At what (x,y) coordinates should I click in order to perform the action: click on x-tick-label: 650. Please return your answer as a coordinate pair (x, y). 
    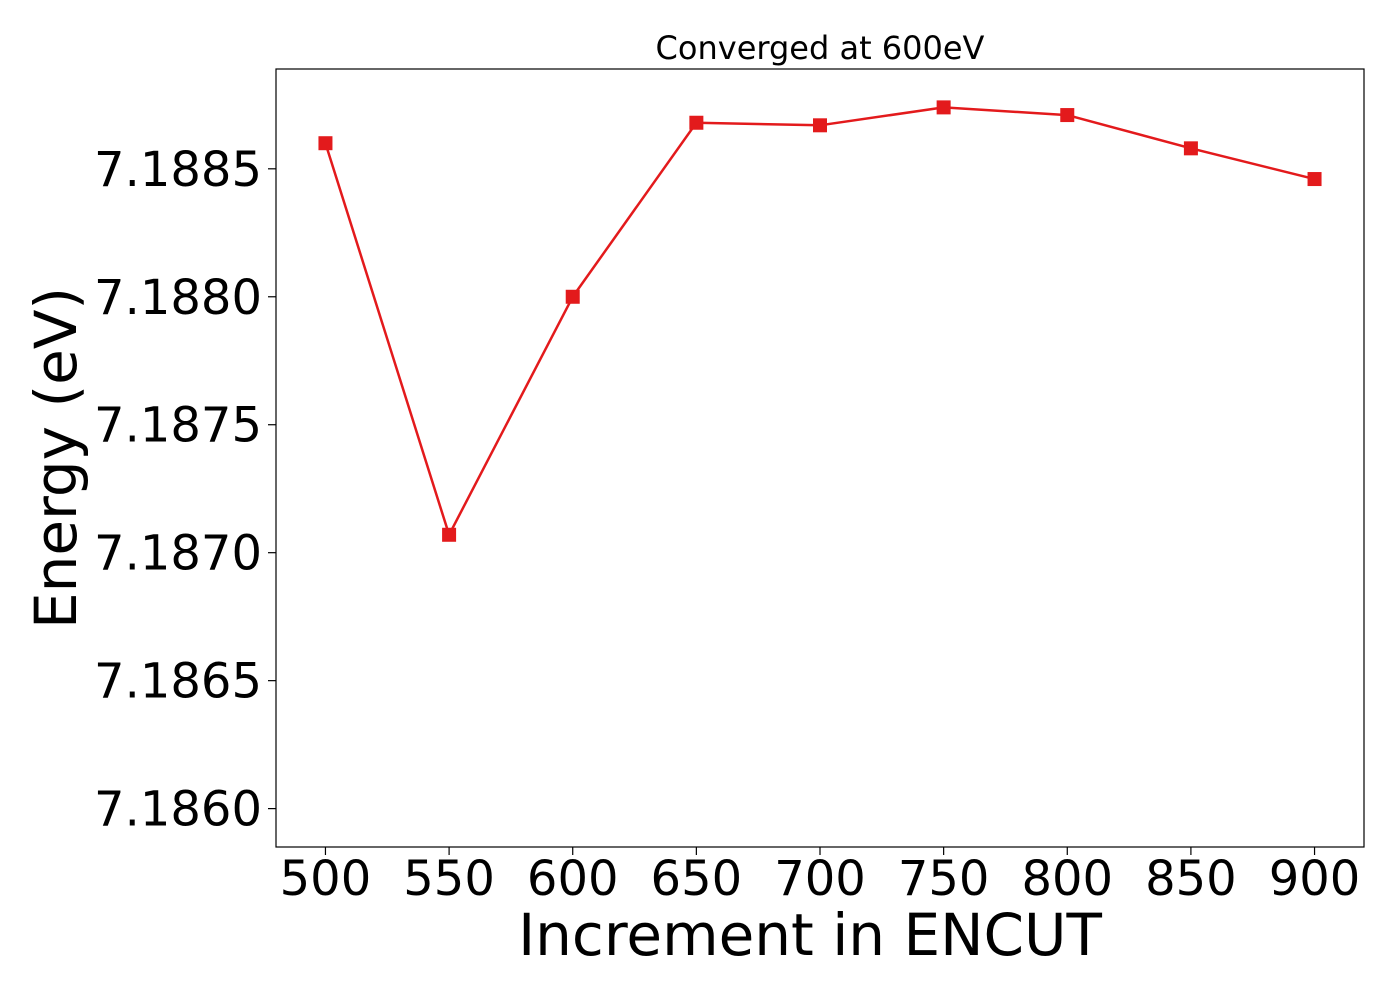
    Looking at the image, I should click on (697, 879).